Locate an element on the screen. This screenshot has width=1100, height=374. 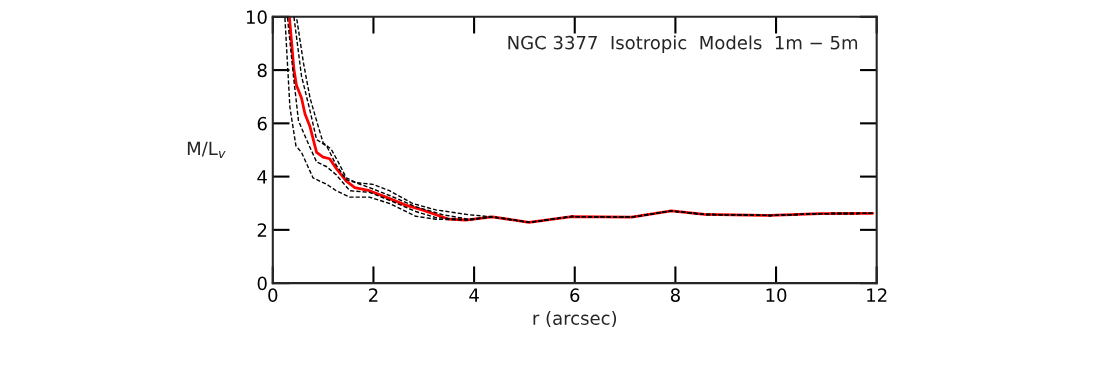
annotation: NGC 3377 Isotropic Models 1m − 5m is located at coordinates (683, 44).